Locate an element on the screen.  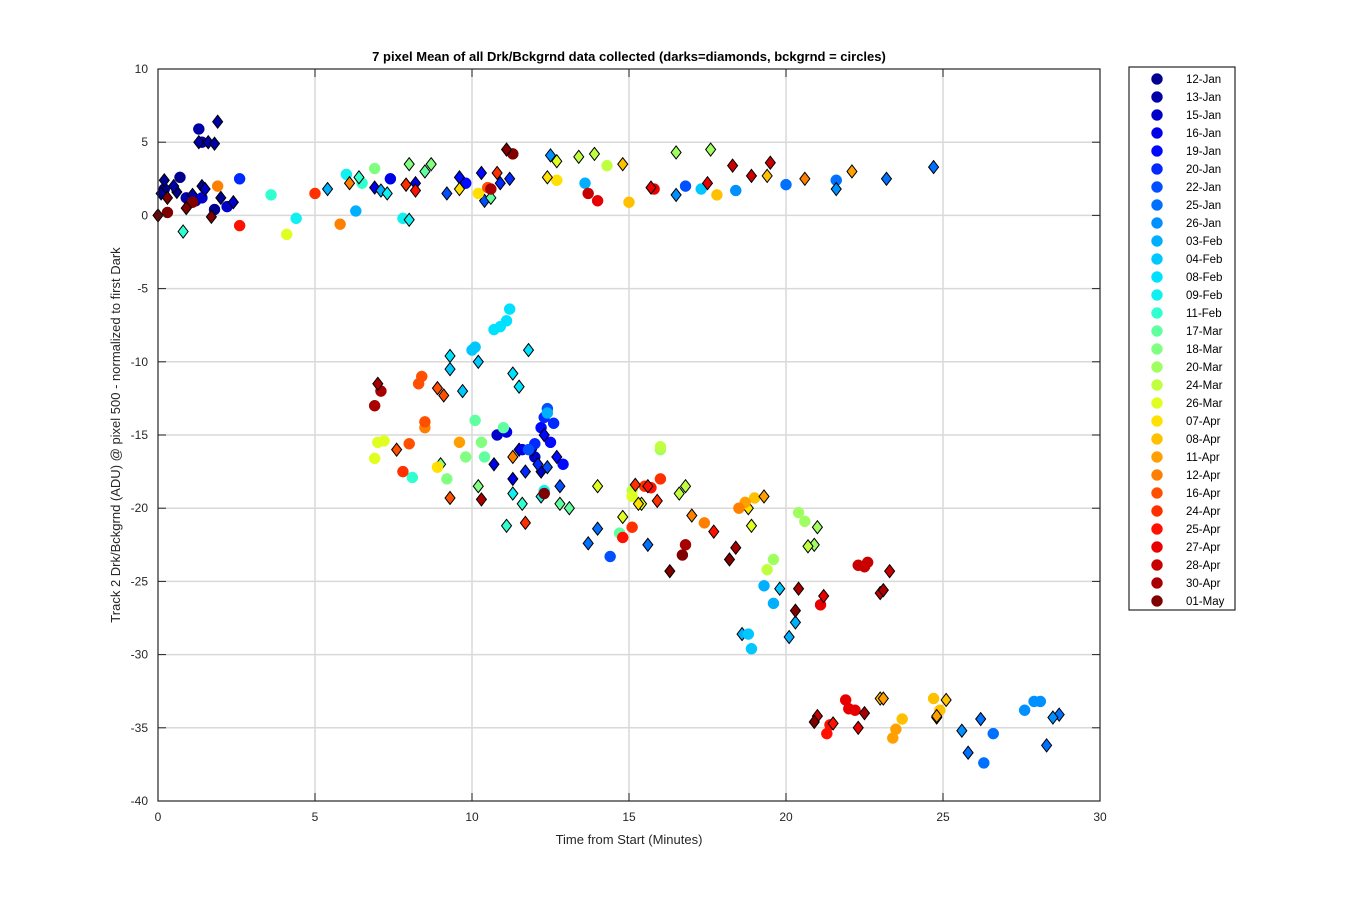
background-point-30-apr is located at coordinates (374, 405).